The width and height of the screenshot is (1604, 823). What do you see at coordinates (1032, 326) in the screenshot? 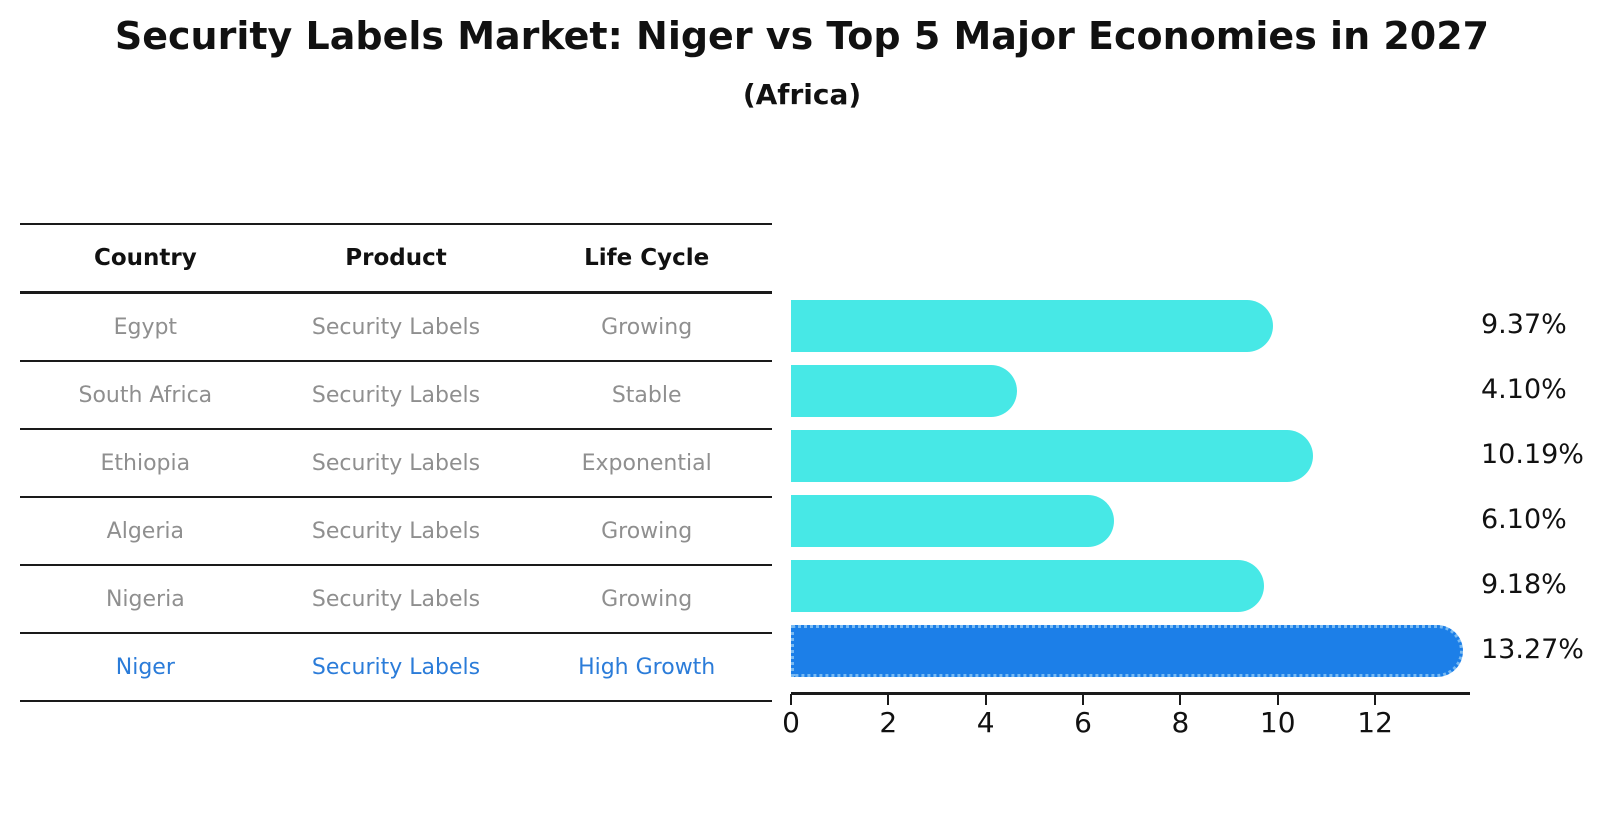
I see `bar-egypt` at bounding box center [1032, 326].